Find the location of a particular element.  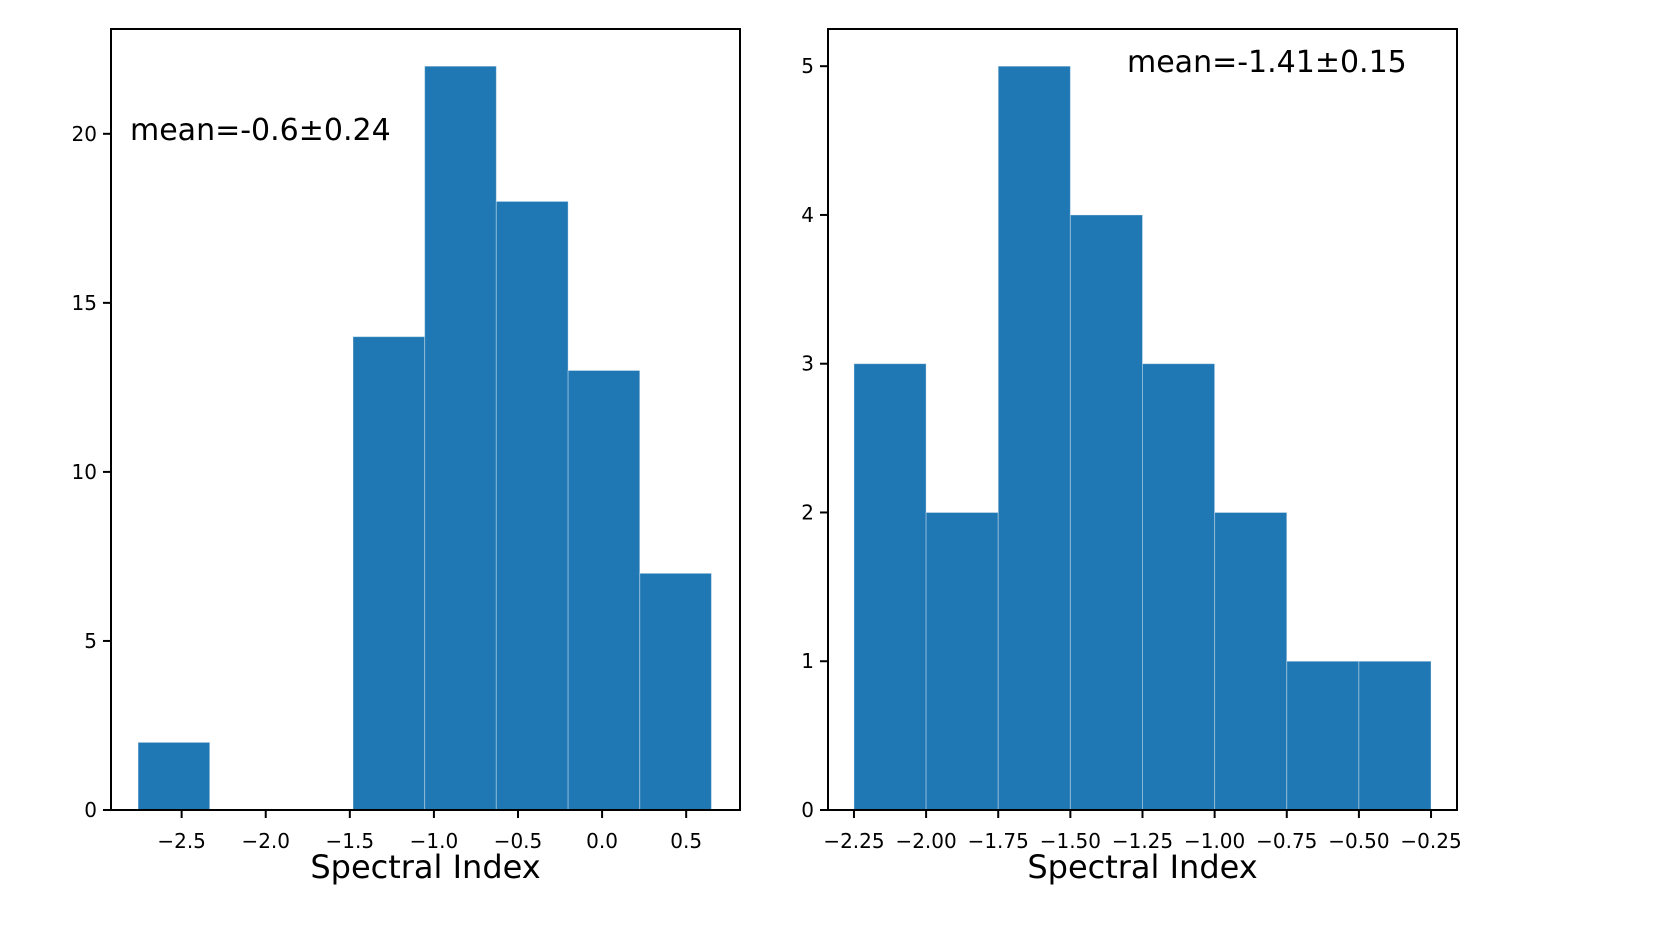

x-axis-tick-label: −1.50 is located at coordinates (1070, 841).